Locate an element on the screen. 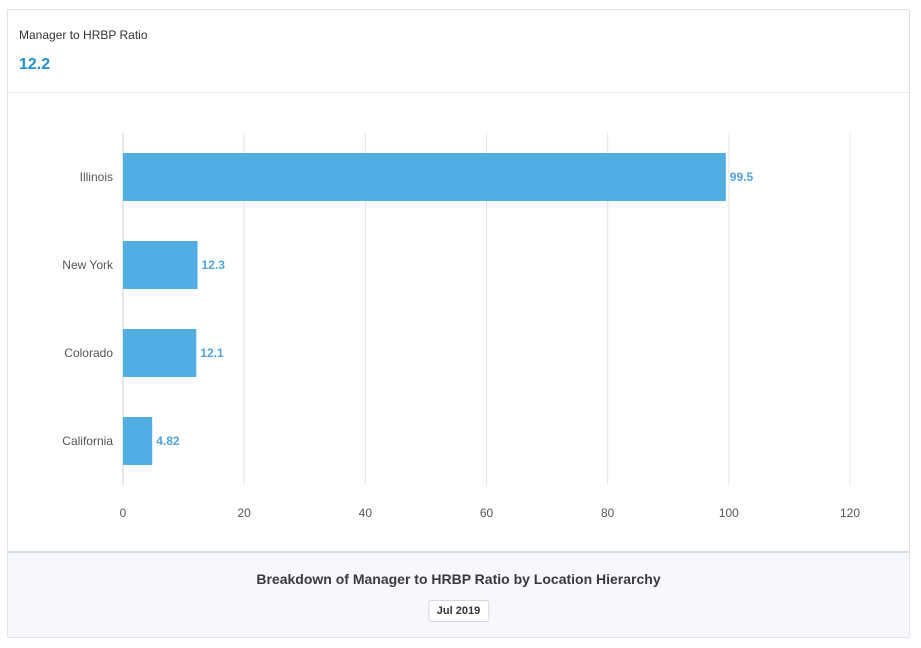 Image resolution: width=921 pixels, height=648 pixels. x-tick-label-0: 0 is located at coordinates (123, 513).